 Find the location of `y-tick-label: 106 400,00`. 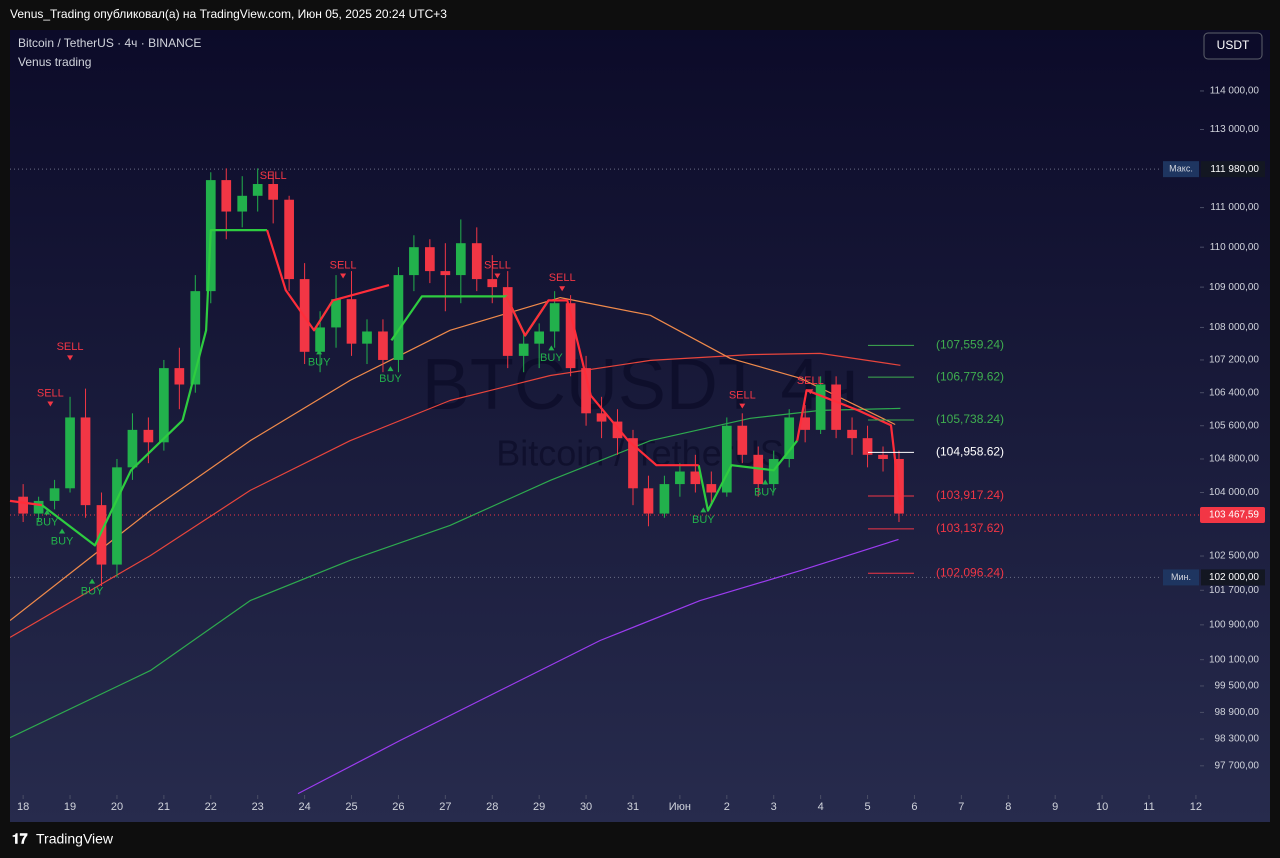

y-tick-label: 106 400,00 is located at coordinates (1234, 392).